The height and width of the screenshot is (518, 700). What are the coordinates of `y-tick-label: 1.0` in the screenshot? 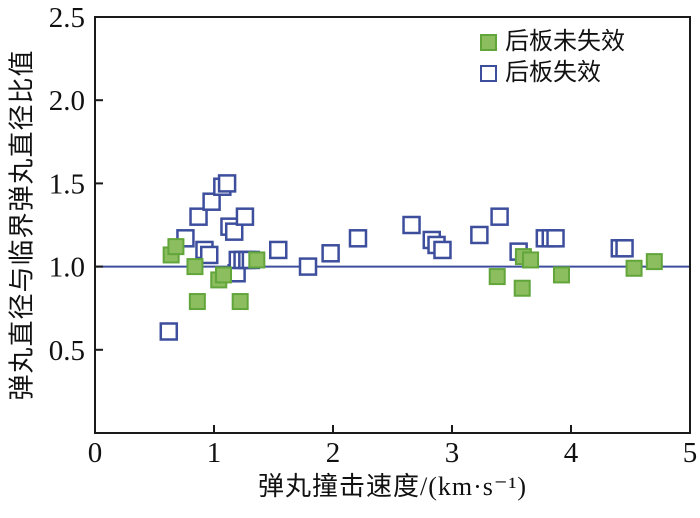 It's located at (67, 268).